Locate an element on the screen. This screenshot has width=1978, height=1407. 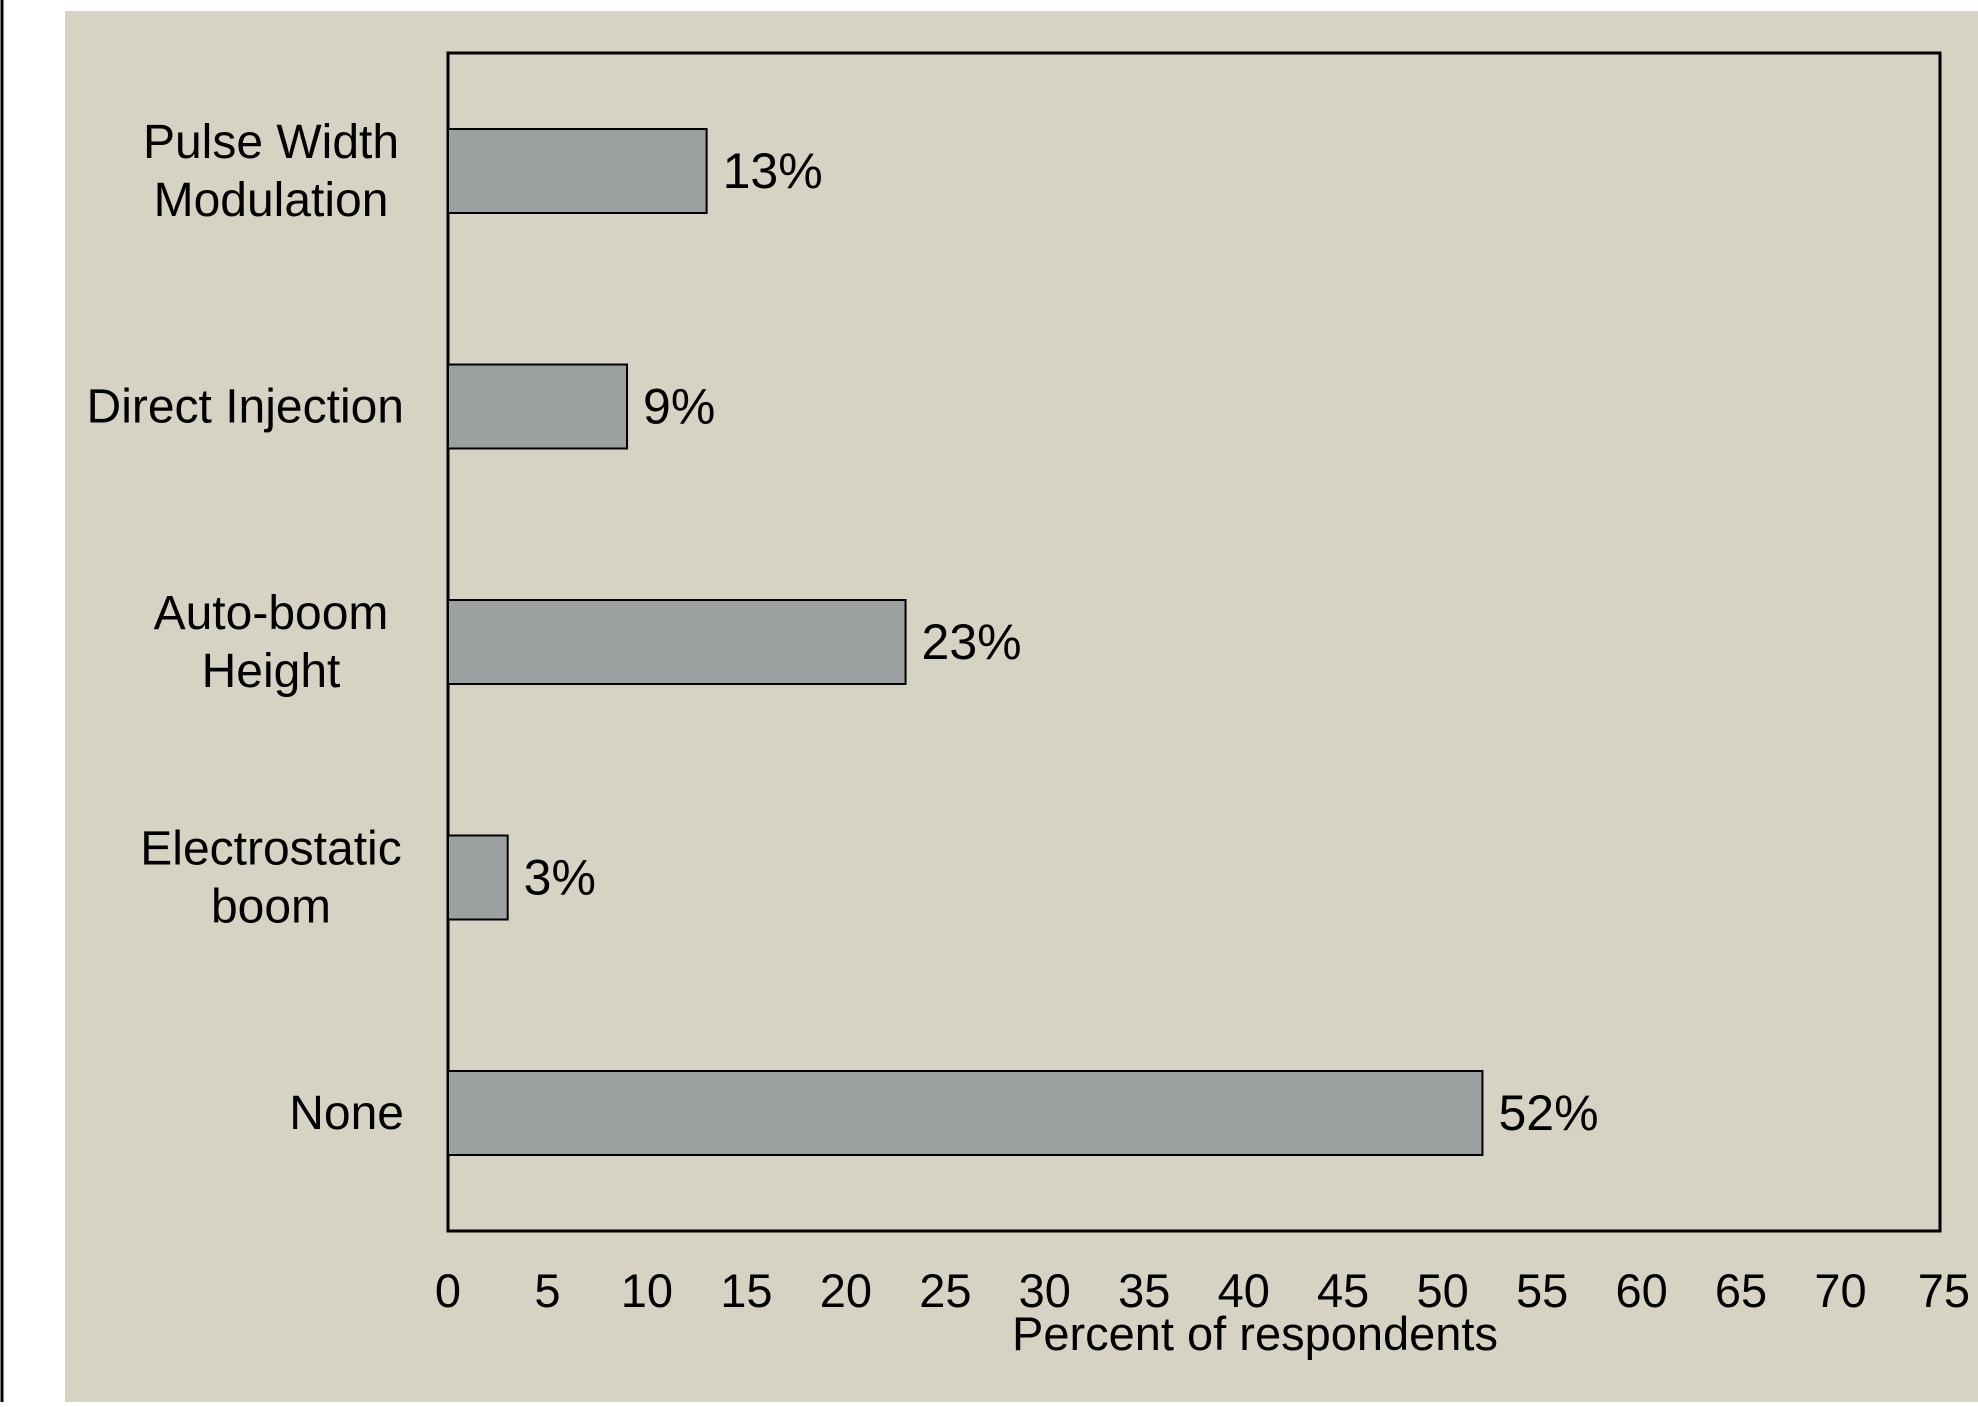
x-tick-label-50: 50 is located at coordinates (1443, 1290).